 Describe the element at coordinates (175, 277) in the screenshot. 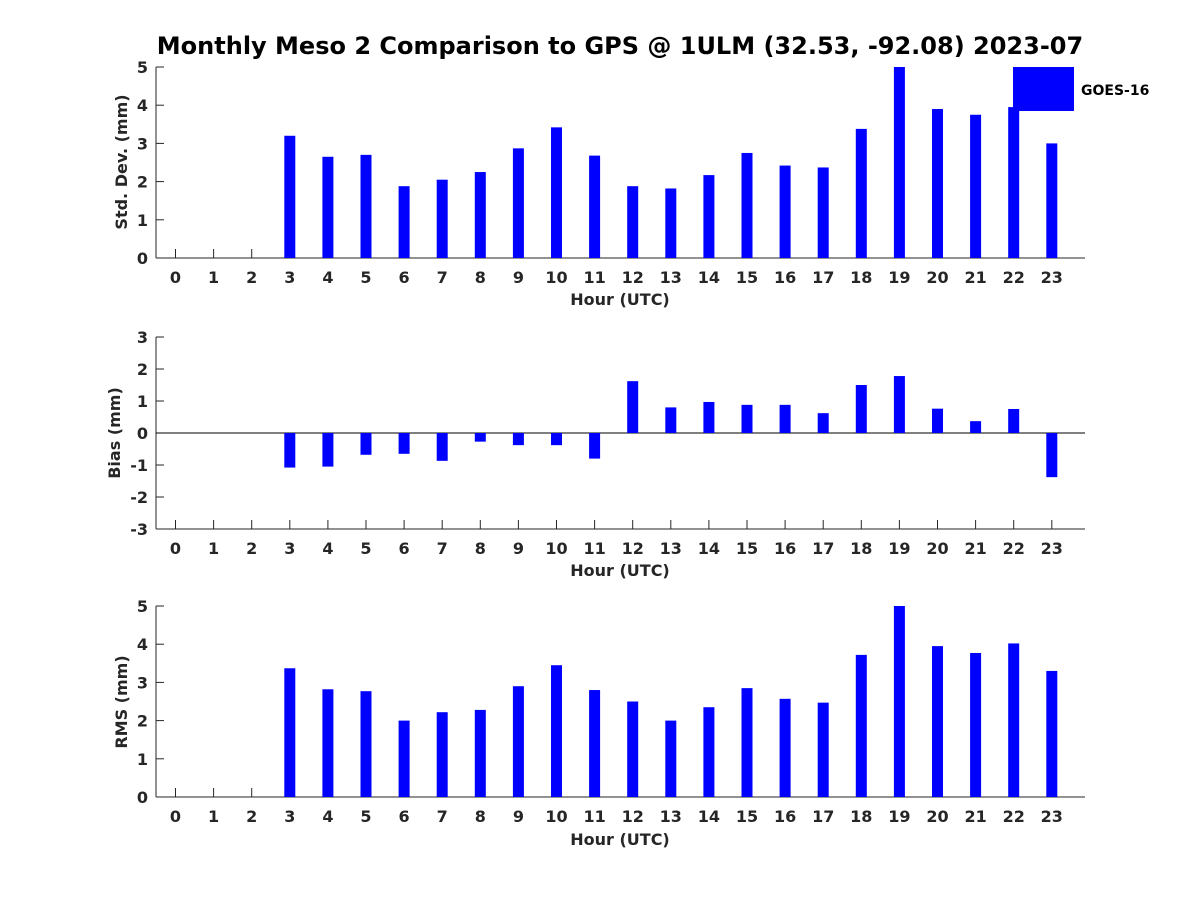

I see `std-dev-x-tick-label: 0` at that location.